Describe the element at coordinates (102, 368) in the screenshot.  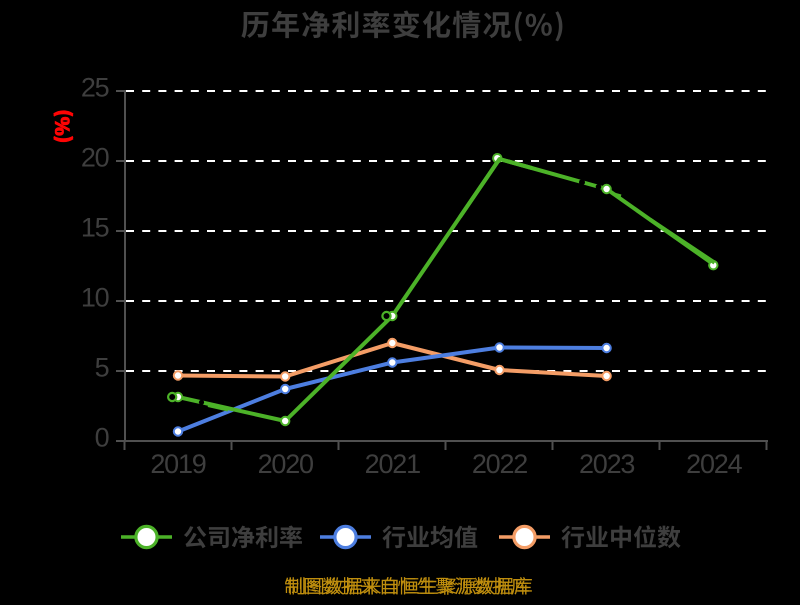
I see `svg-text: 5` at that location.